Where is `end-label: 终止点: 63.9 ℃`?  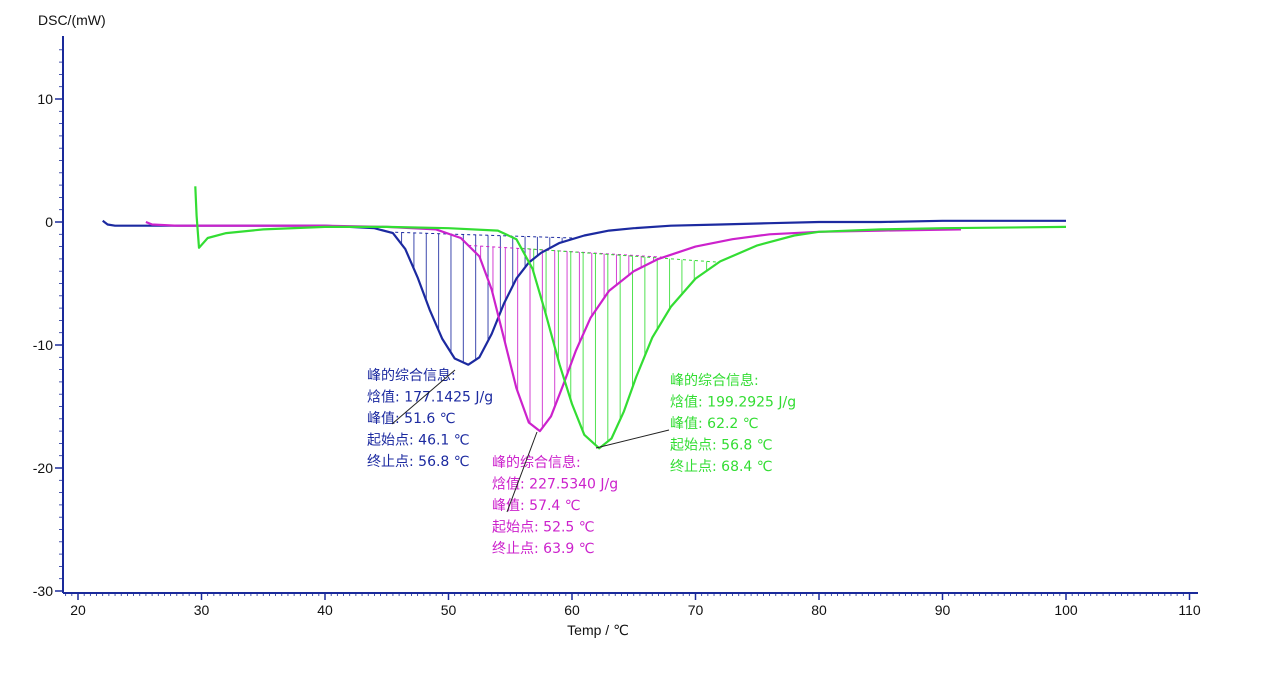
end-label: 终止点: 63.9 ℃ is located at coordinates (543, 549).